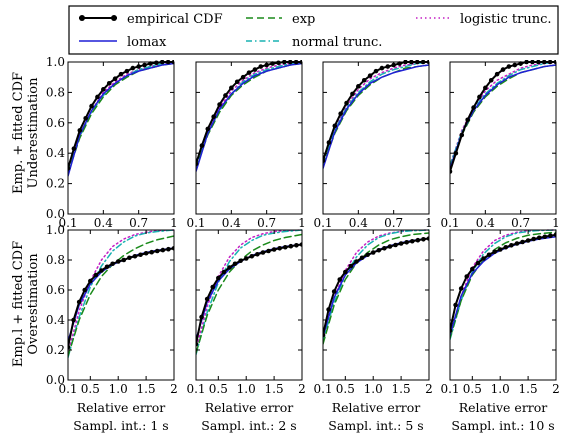 Image resolution: width=570 pixels, height=440 pixels. I want to click on panel-over-col3-series, so click(376, 287).